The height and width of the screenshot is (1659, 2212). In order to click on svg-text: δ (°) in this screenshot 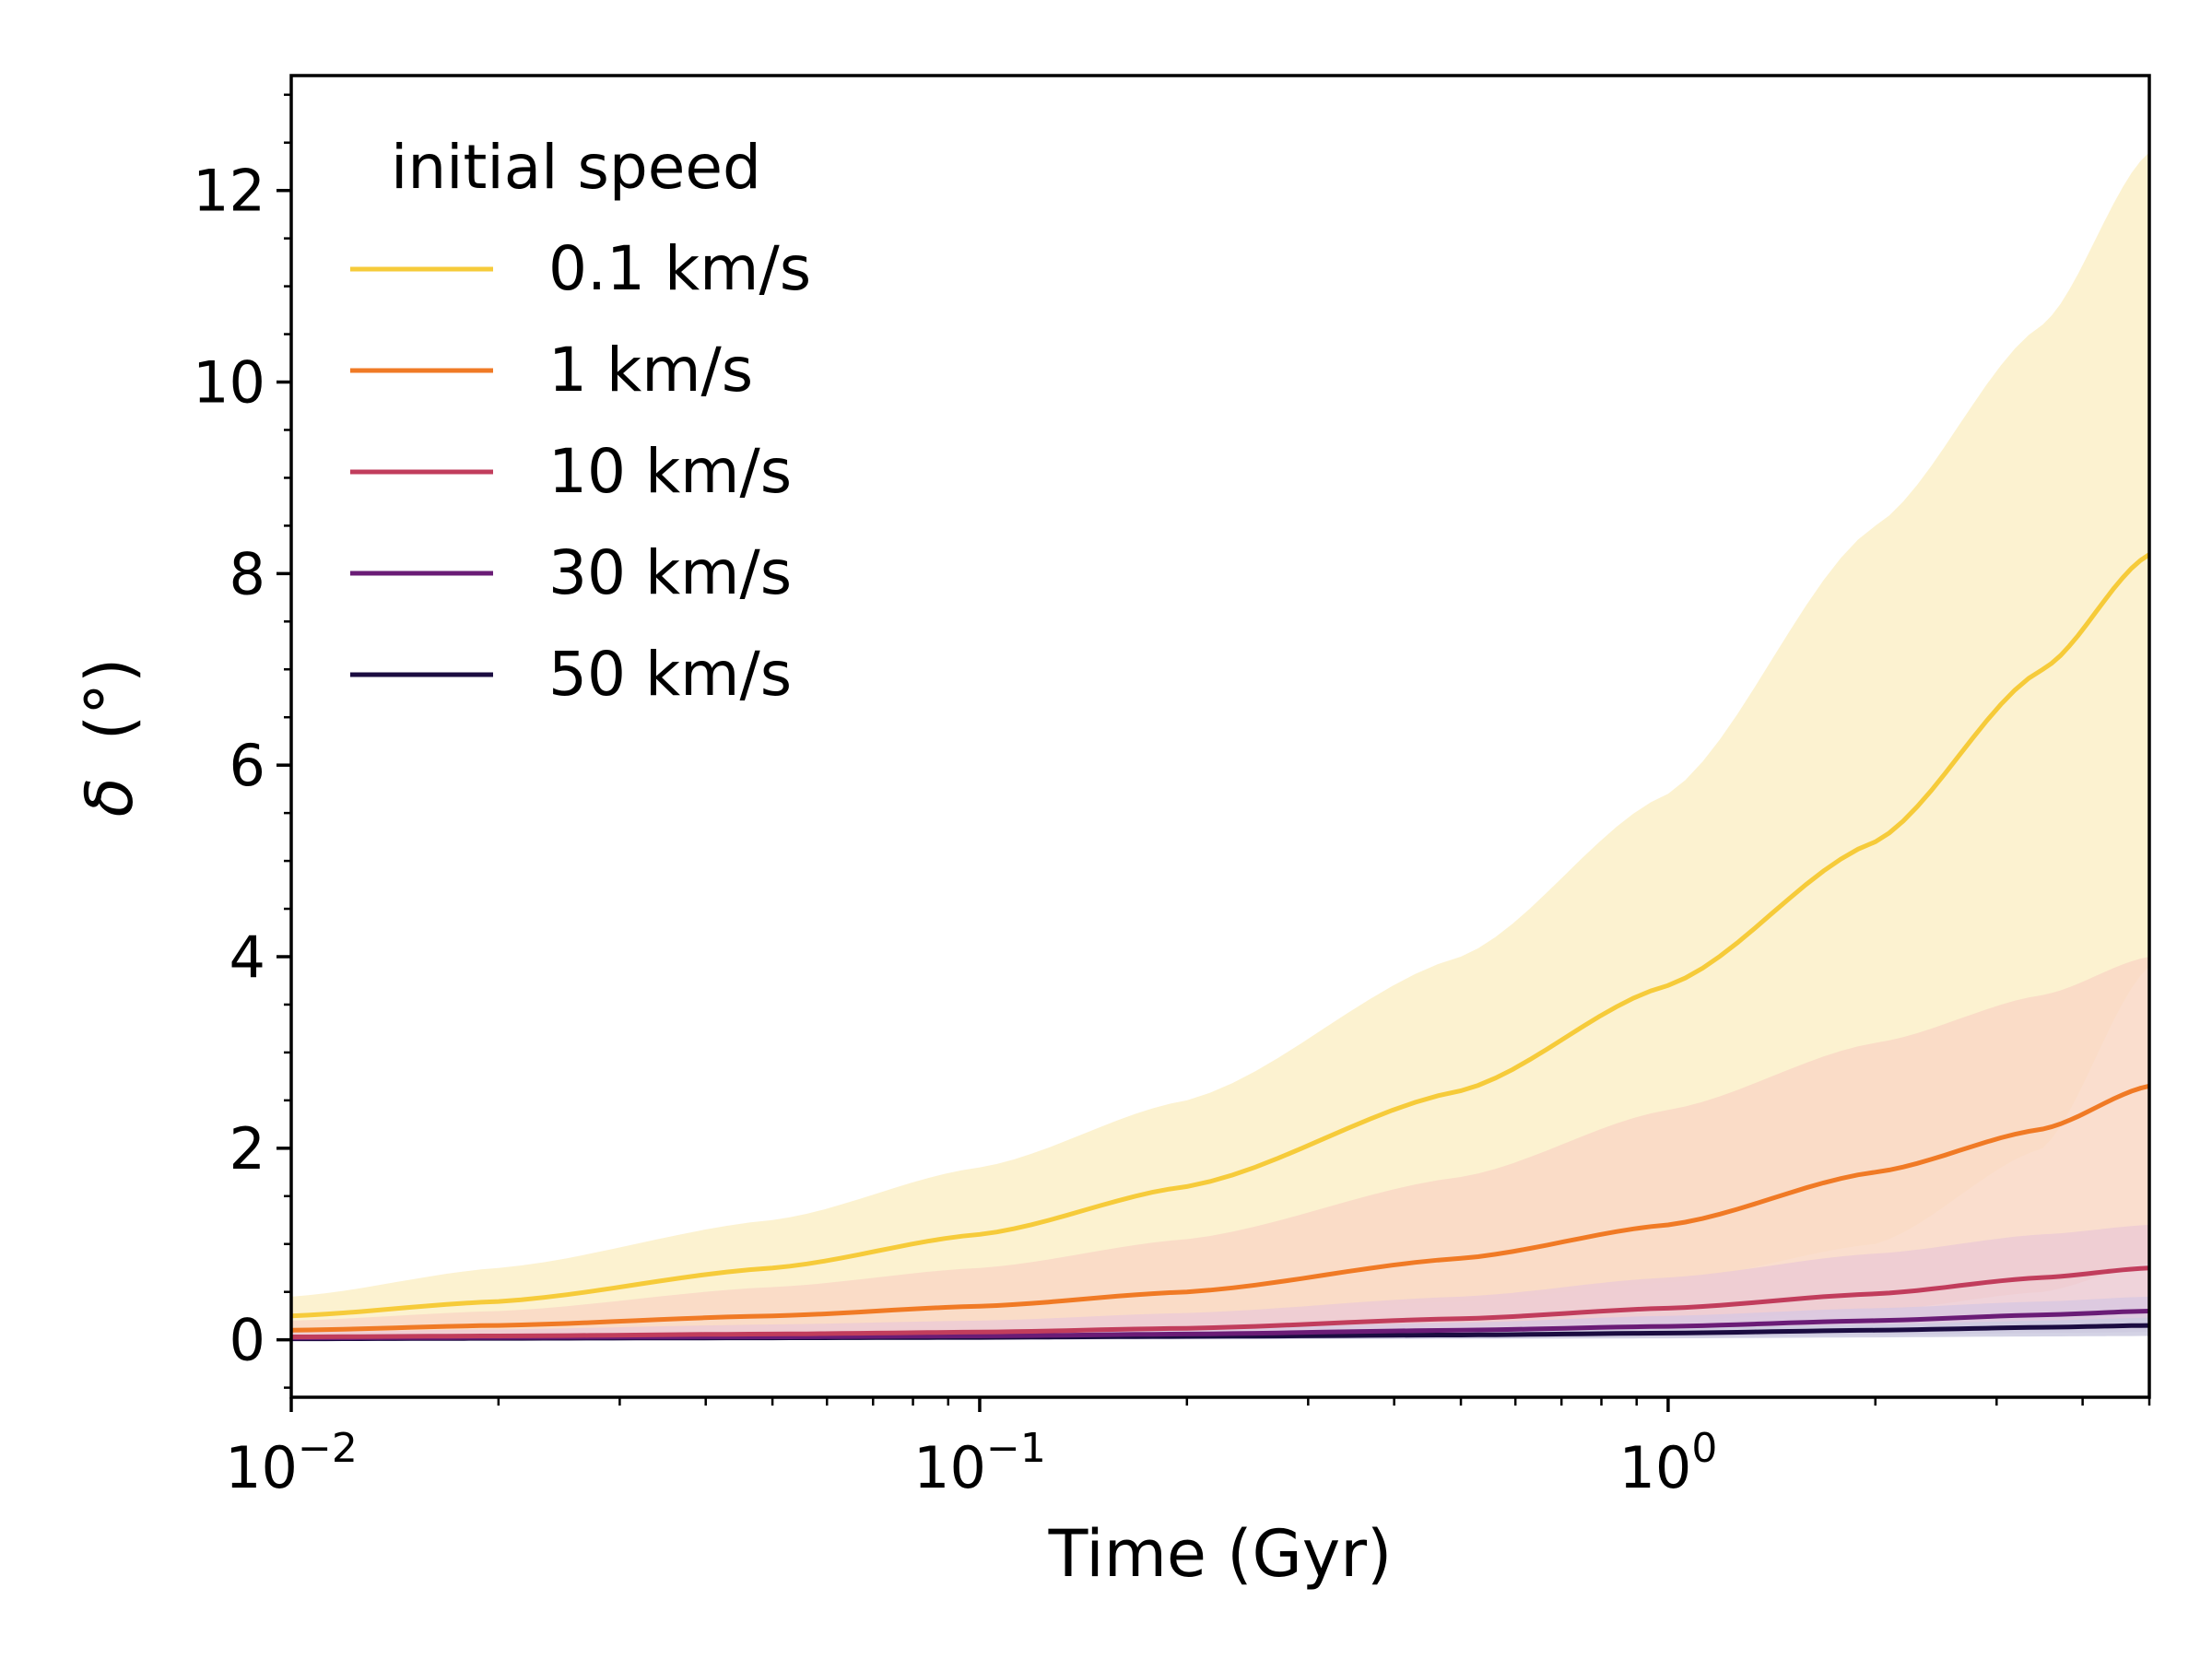, I will do `click(109, 738)`.